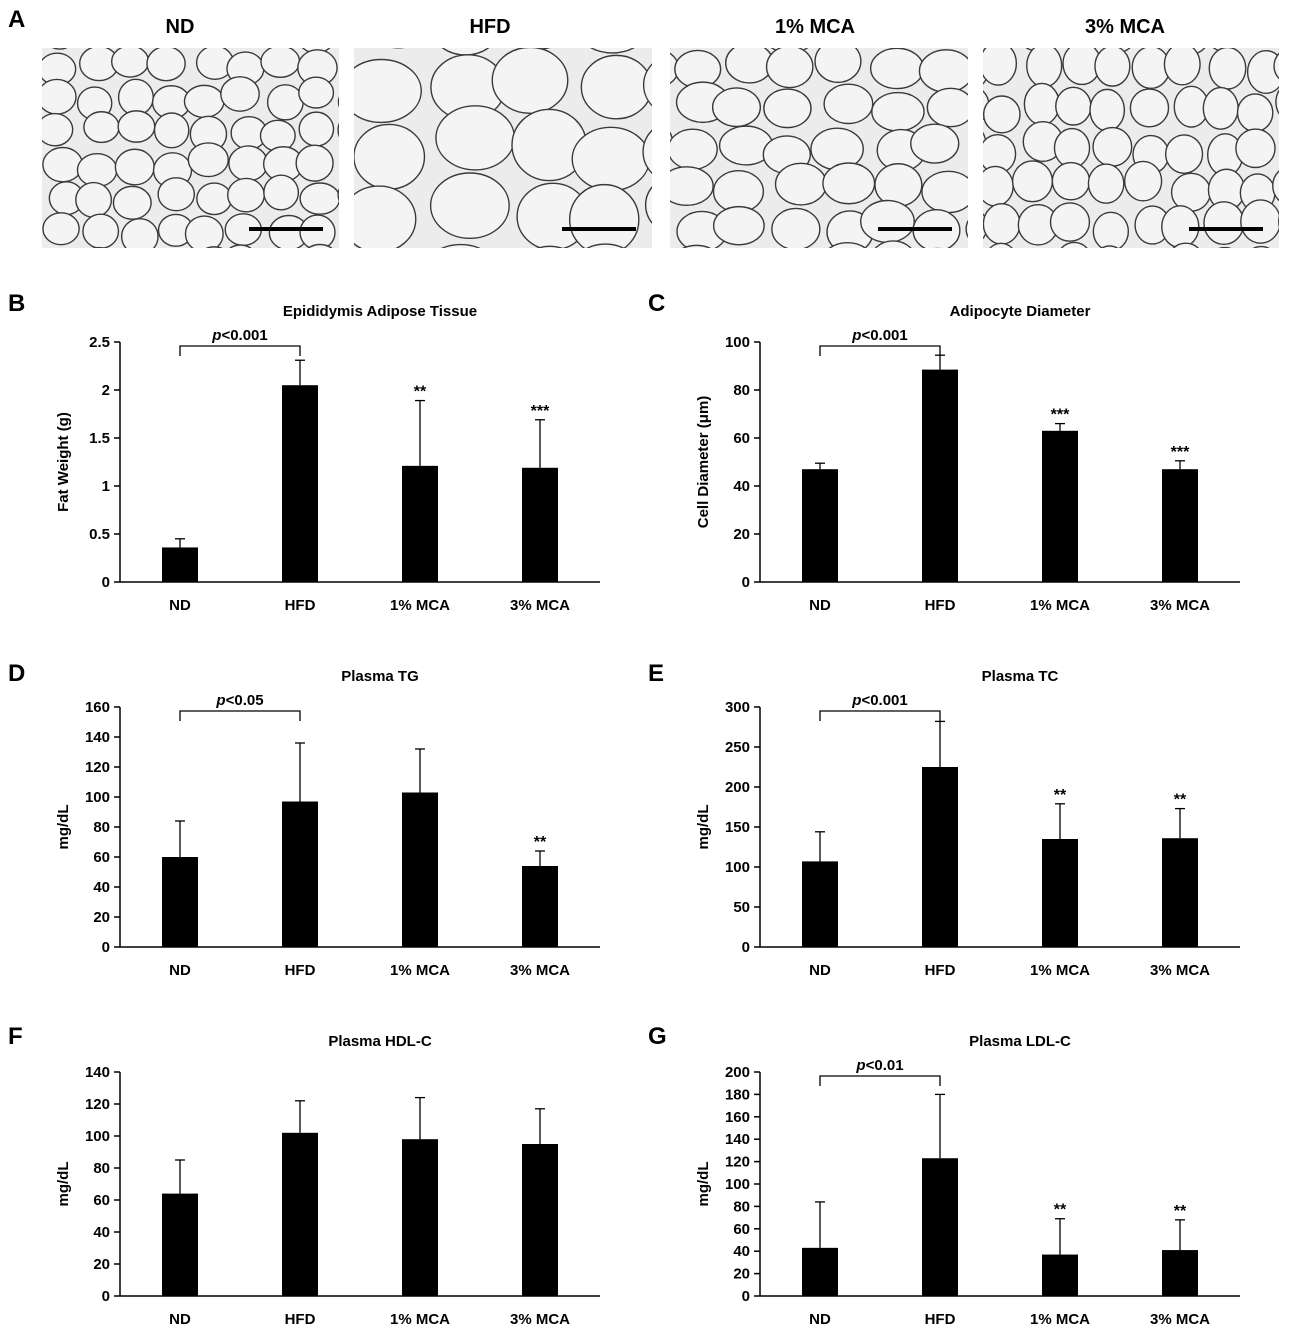 The image size is (1291, 1344). What do you see at coordinates (106, 390) in the screenshot?
I see `y-tick-label: 2` at bounding box center [106, 390].